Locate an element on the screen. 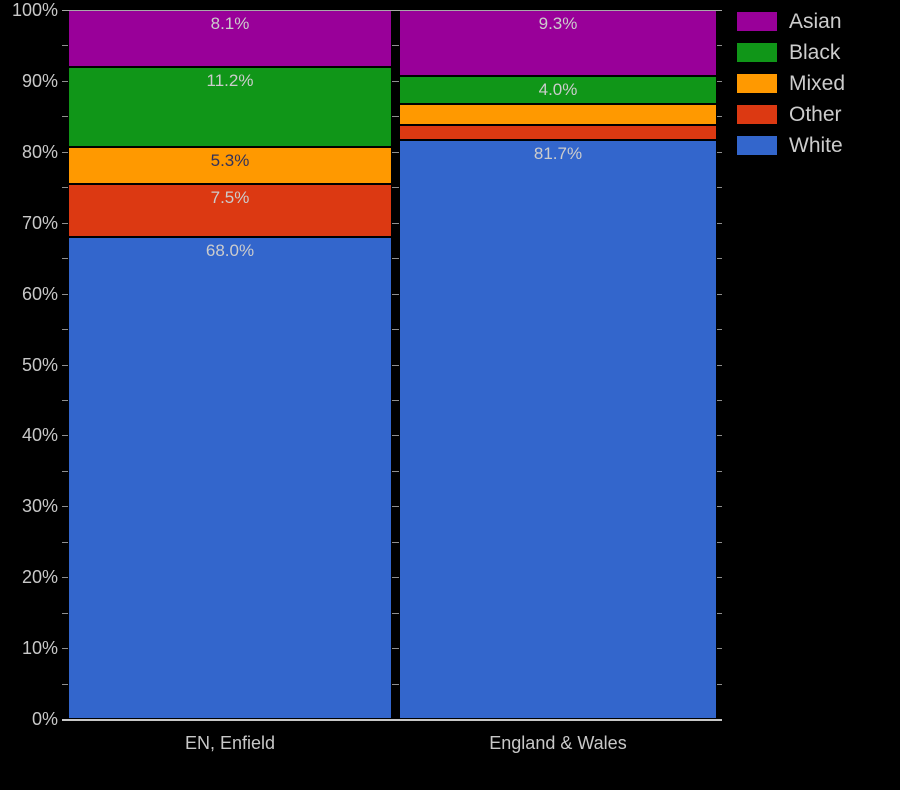  legend-item-other: Other is located at coordinates (791, 114).